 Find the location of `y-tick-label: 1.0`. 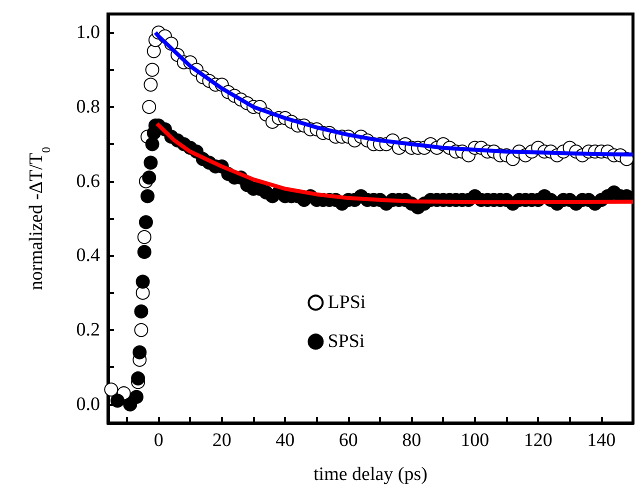

y-tick-label: 1.0 is located at coordinates (88, 33).